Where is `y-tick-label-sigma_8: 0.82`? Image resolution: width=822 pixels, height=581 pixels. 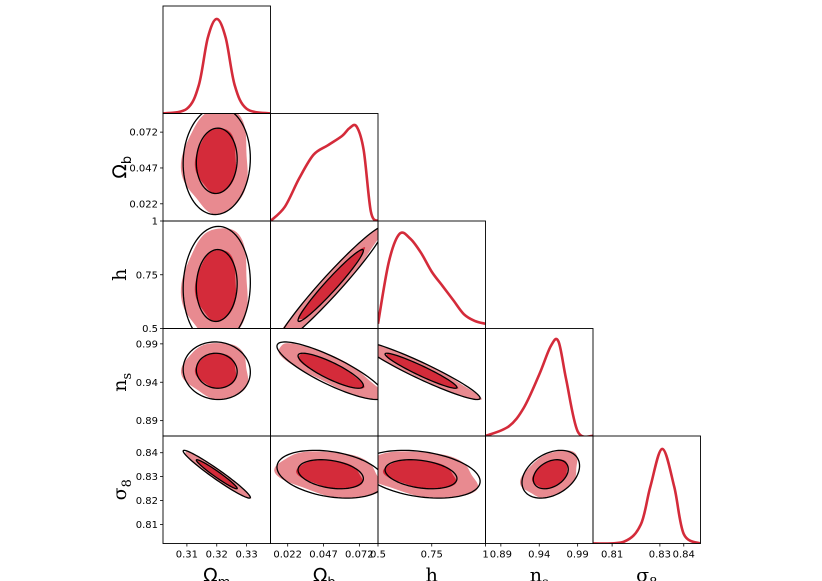 y-tick-label-sigma_8: 0.82 is located at coordinates (147, 501).